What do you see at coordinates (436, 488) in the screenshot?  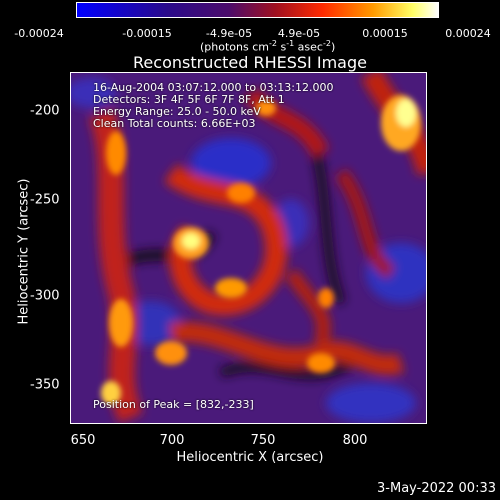 I see `footer-date: 3-May-2022 00:33` at bounding box center [436, 488].